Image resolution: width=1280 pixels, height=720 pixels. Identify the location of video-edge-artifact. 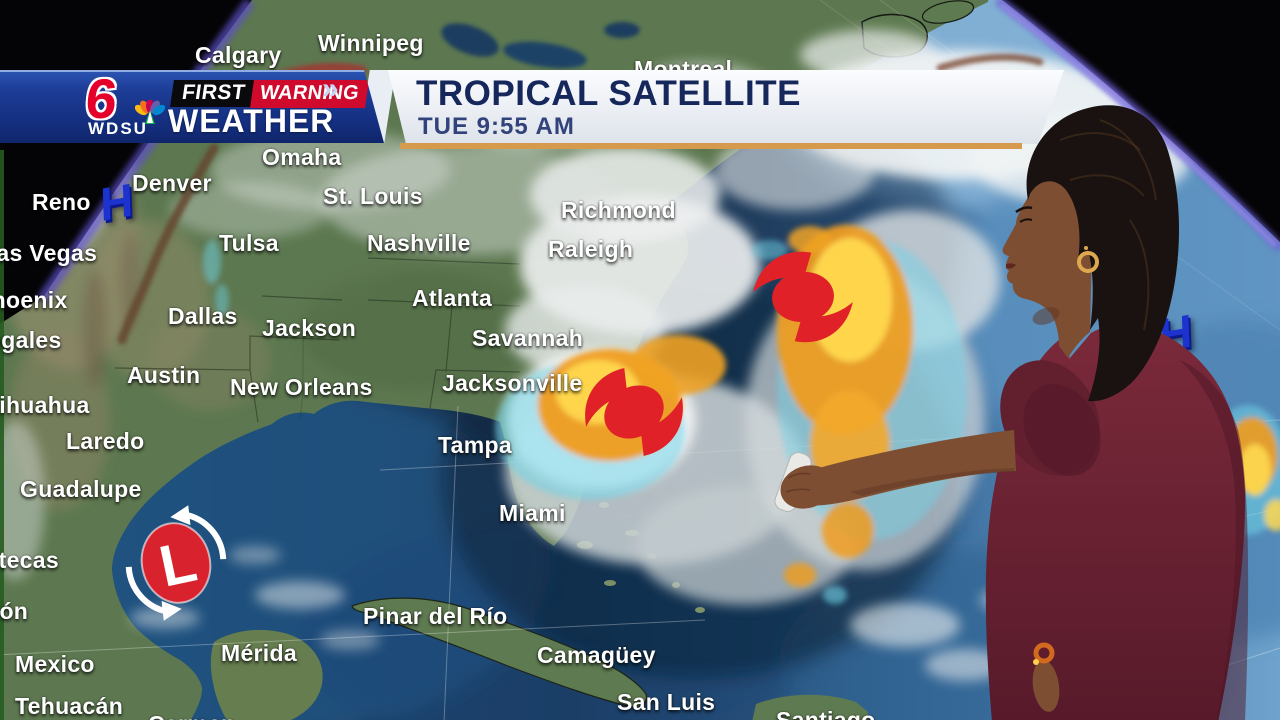
(2, 435).